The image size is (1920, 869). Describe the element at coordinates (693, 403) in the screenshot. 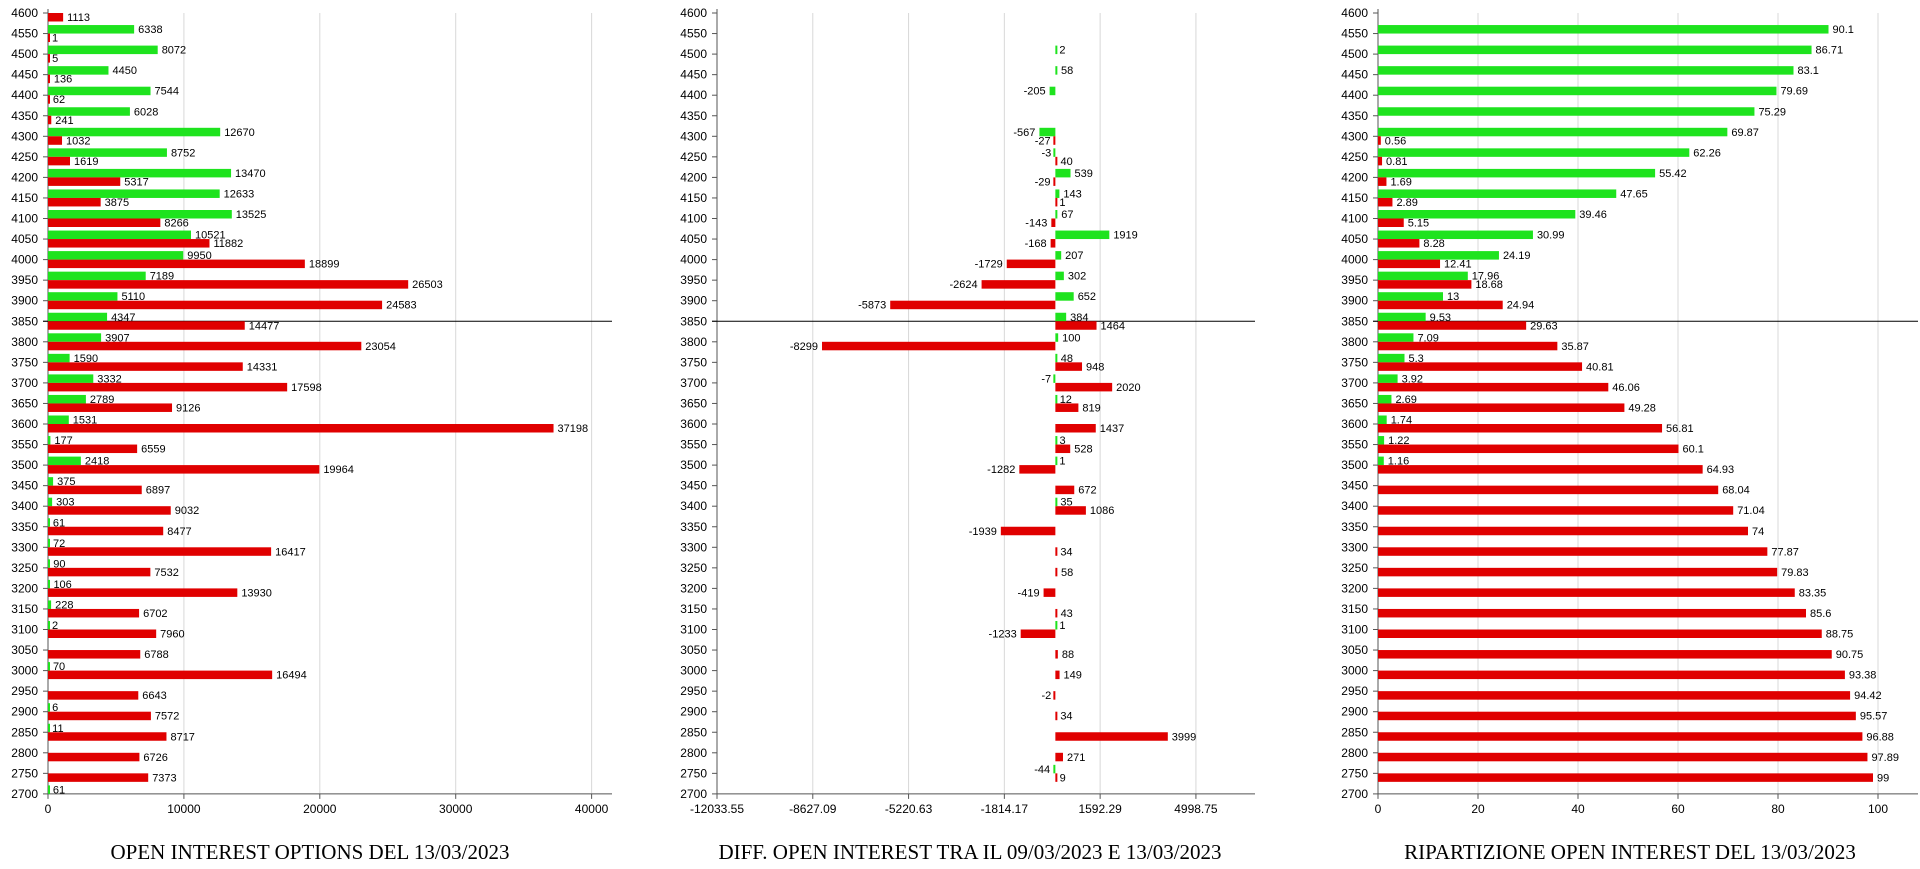

I see `y-tick-label: 3650` at that location.